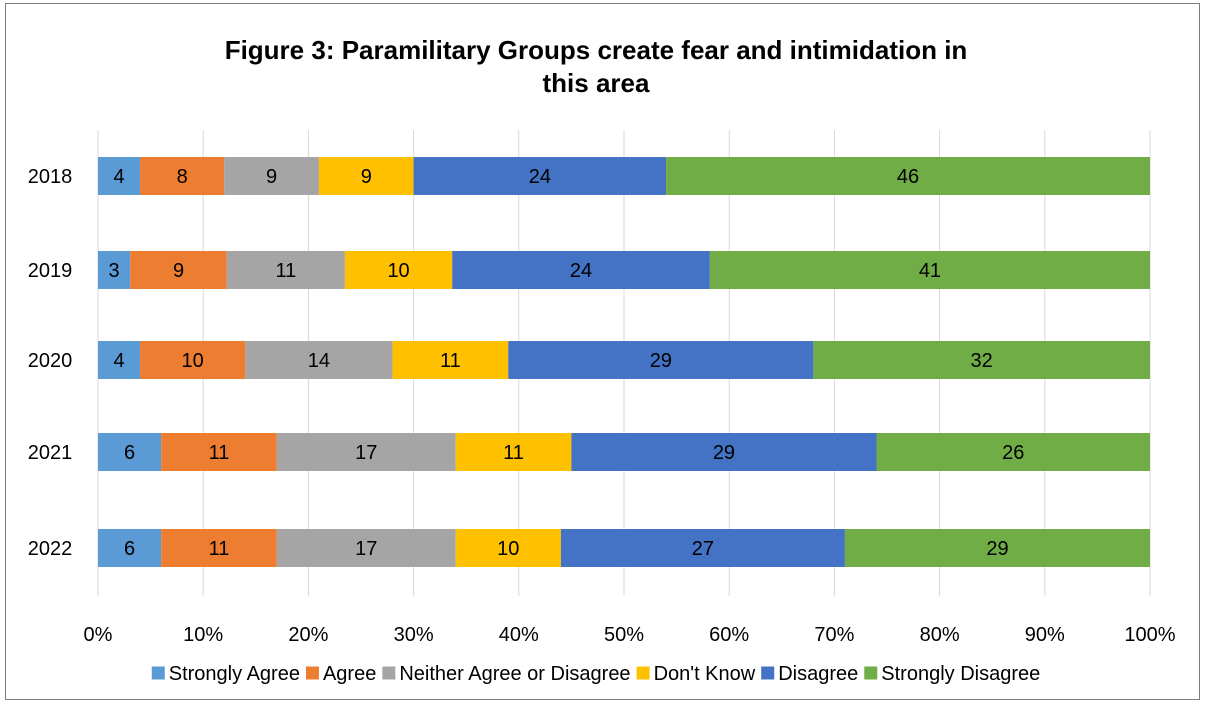  What do you see at coordinates (834, 635) in the screenshot?
I see `x-tick-label: 70%` at bounding box center [834, 635].